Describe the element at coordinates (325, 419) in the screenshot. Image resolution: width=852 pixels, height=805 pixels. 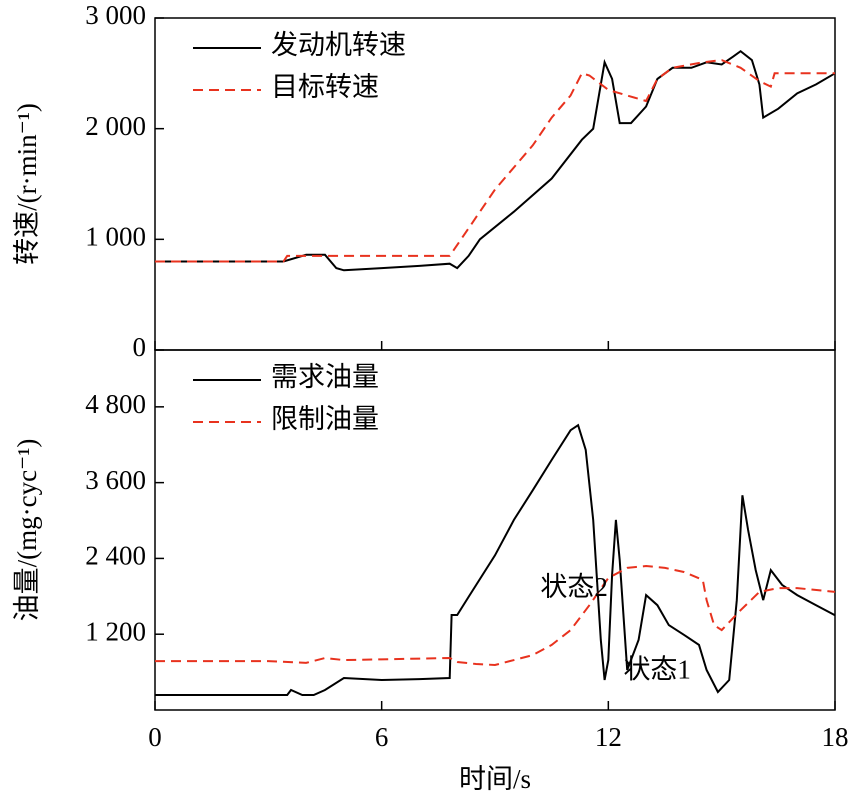
I see `legend-label: 限制油量` at that location.